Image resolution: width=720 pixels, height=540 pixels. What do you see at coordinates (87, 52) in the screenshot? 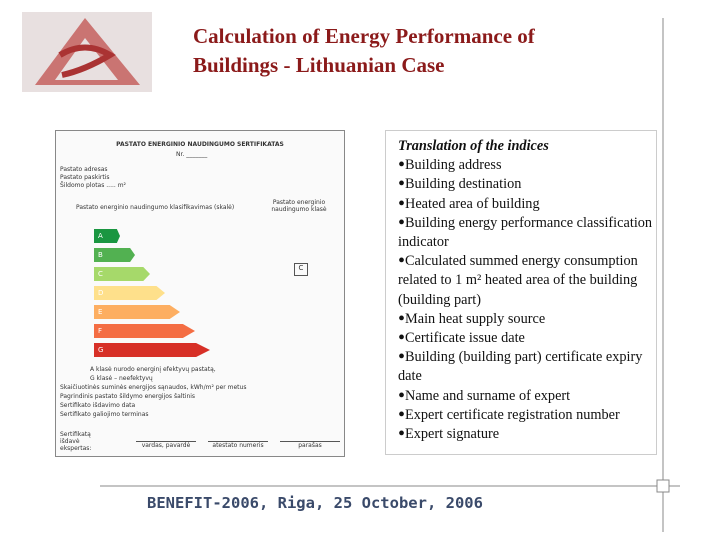
I see `logo` at bounding box center [87, 52].